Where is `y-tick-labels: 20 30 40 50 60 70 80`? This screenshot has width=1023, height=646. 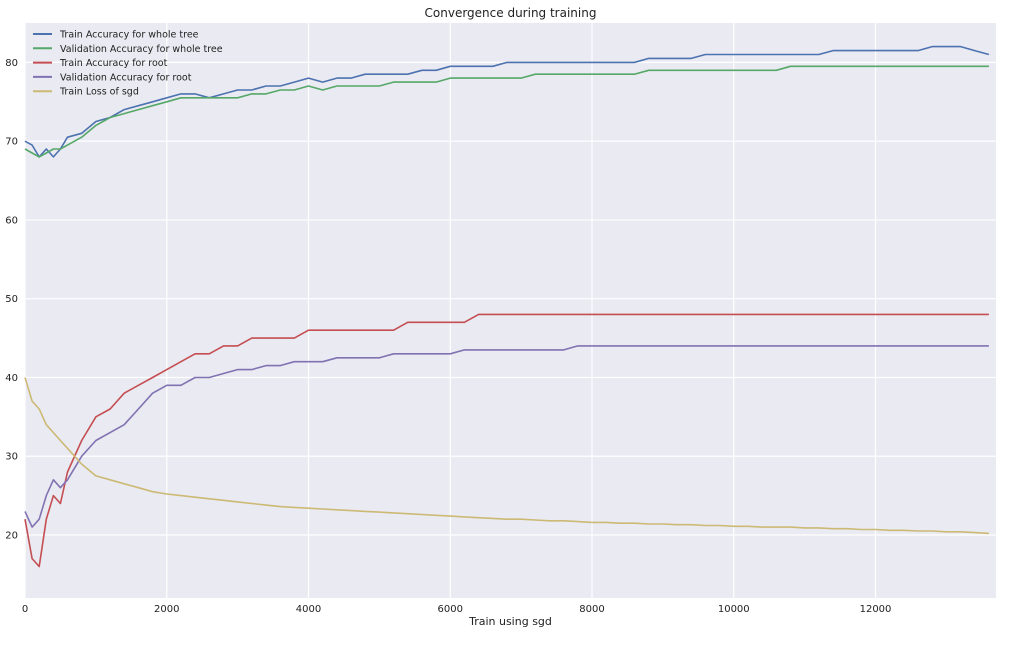
y-tick-labels: 20 30 40 50 60 70 80 is located at coordinates (11, 300).